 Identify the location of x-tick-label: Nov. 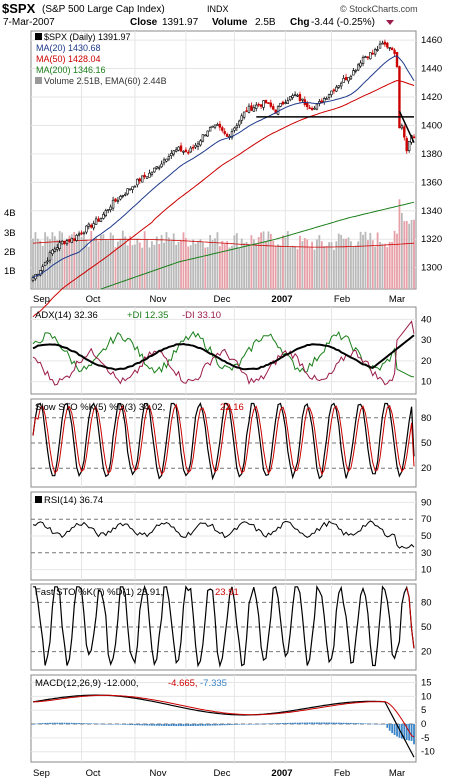
(158, 299).